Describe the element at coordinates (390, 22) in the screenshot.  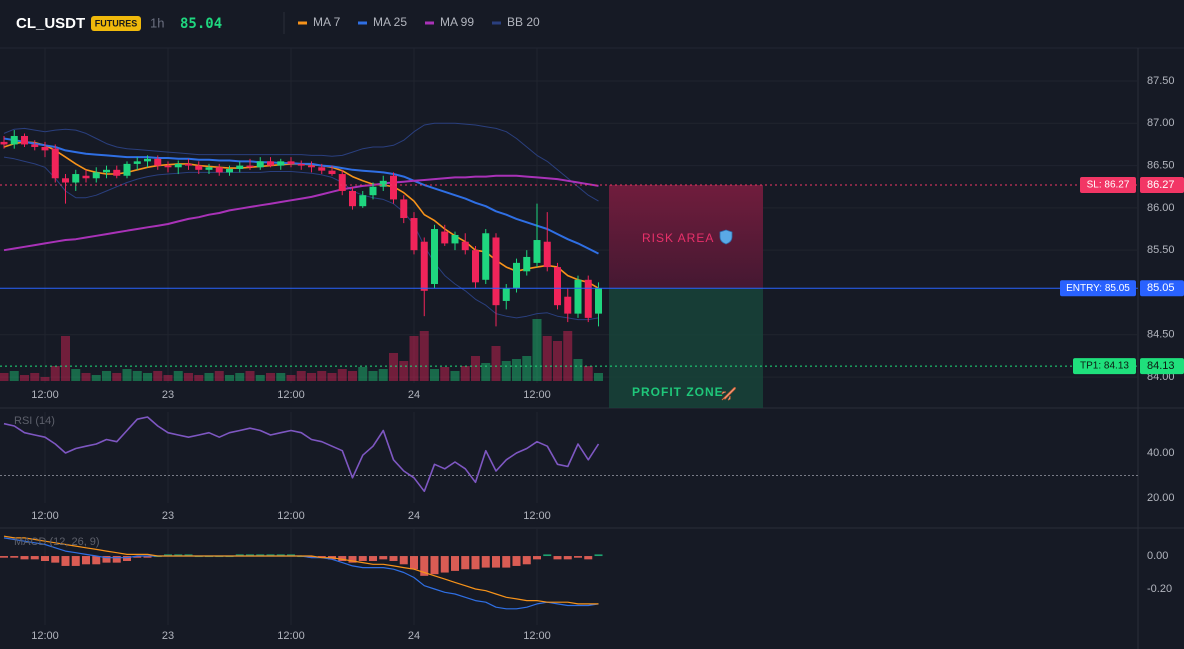
I see `legend-label: MA 25` at that location.